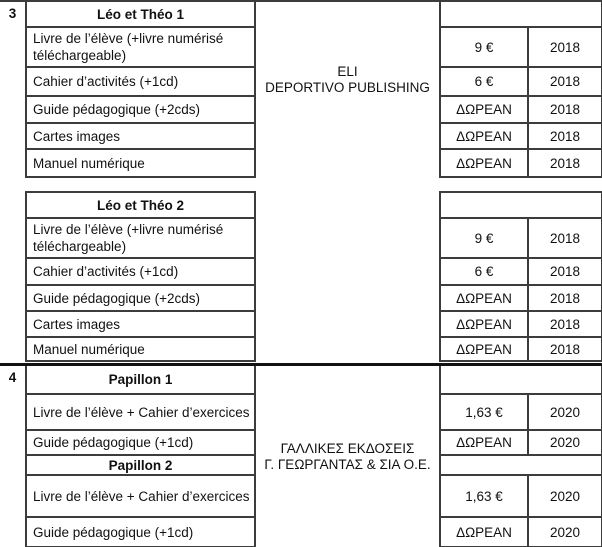  I want to click on section-index-4: 4, so click(12, 377).